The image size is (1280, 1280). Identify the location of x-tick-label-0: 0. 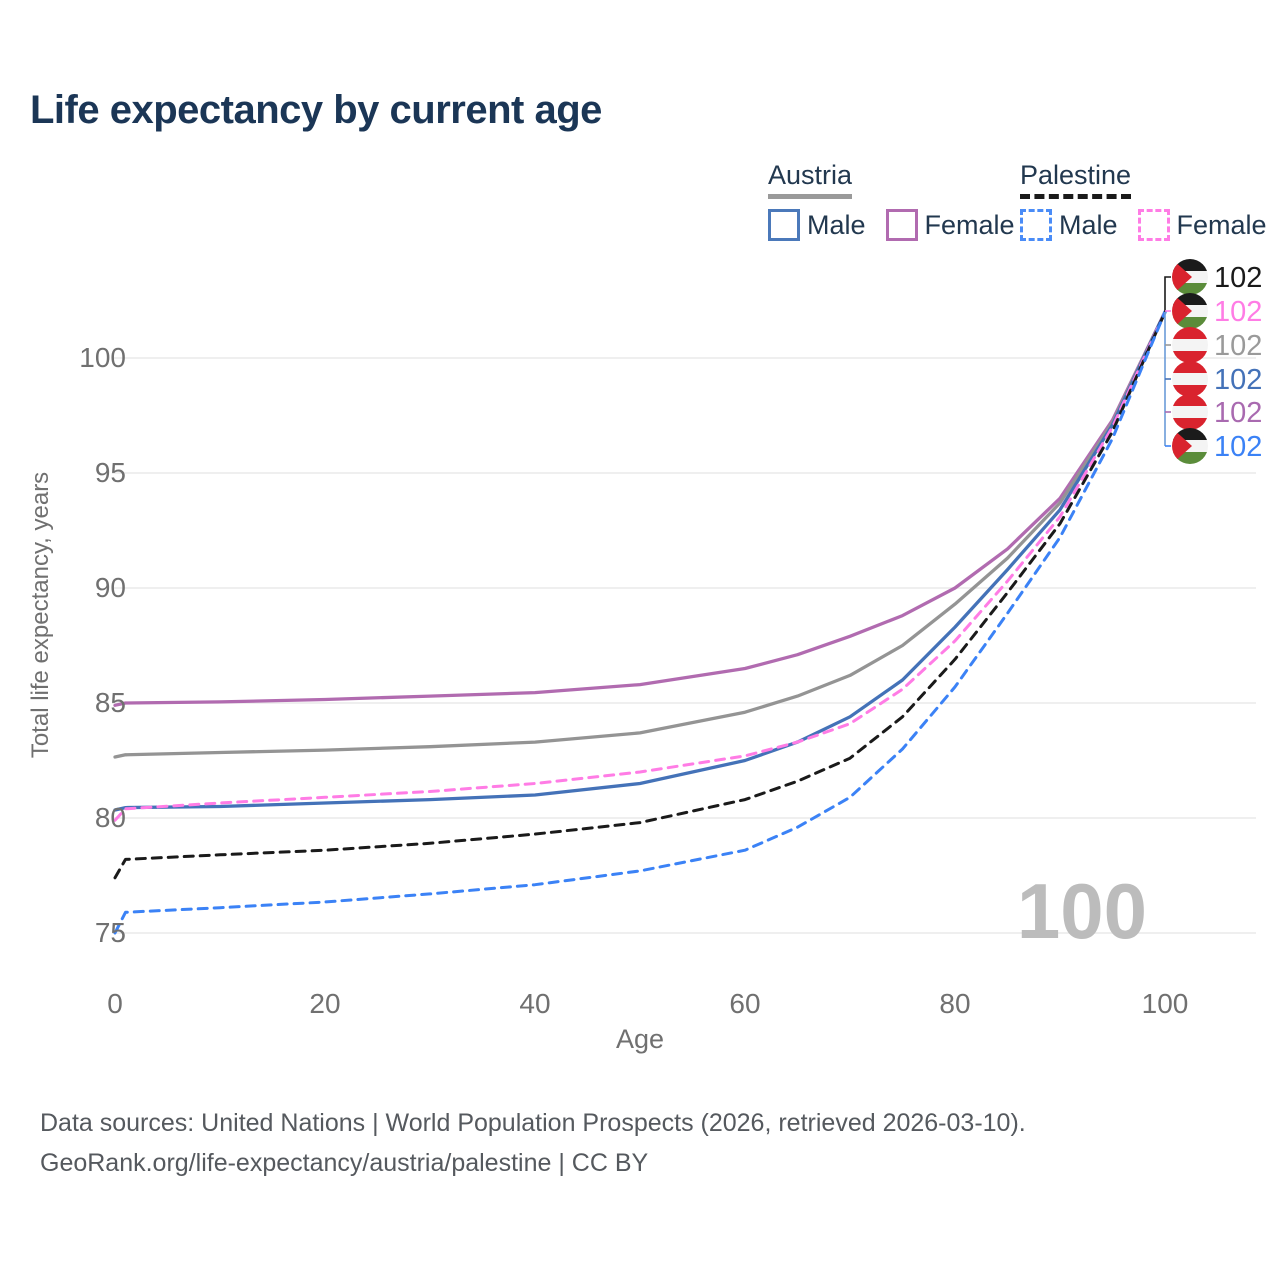
(115, 1003).